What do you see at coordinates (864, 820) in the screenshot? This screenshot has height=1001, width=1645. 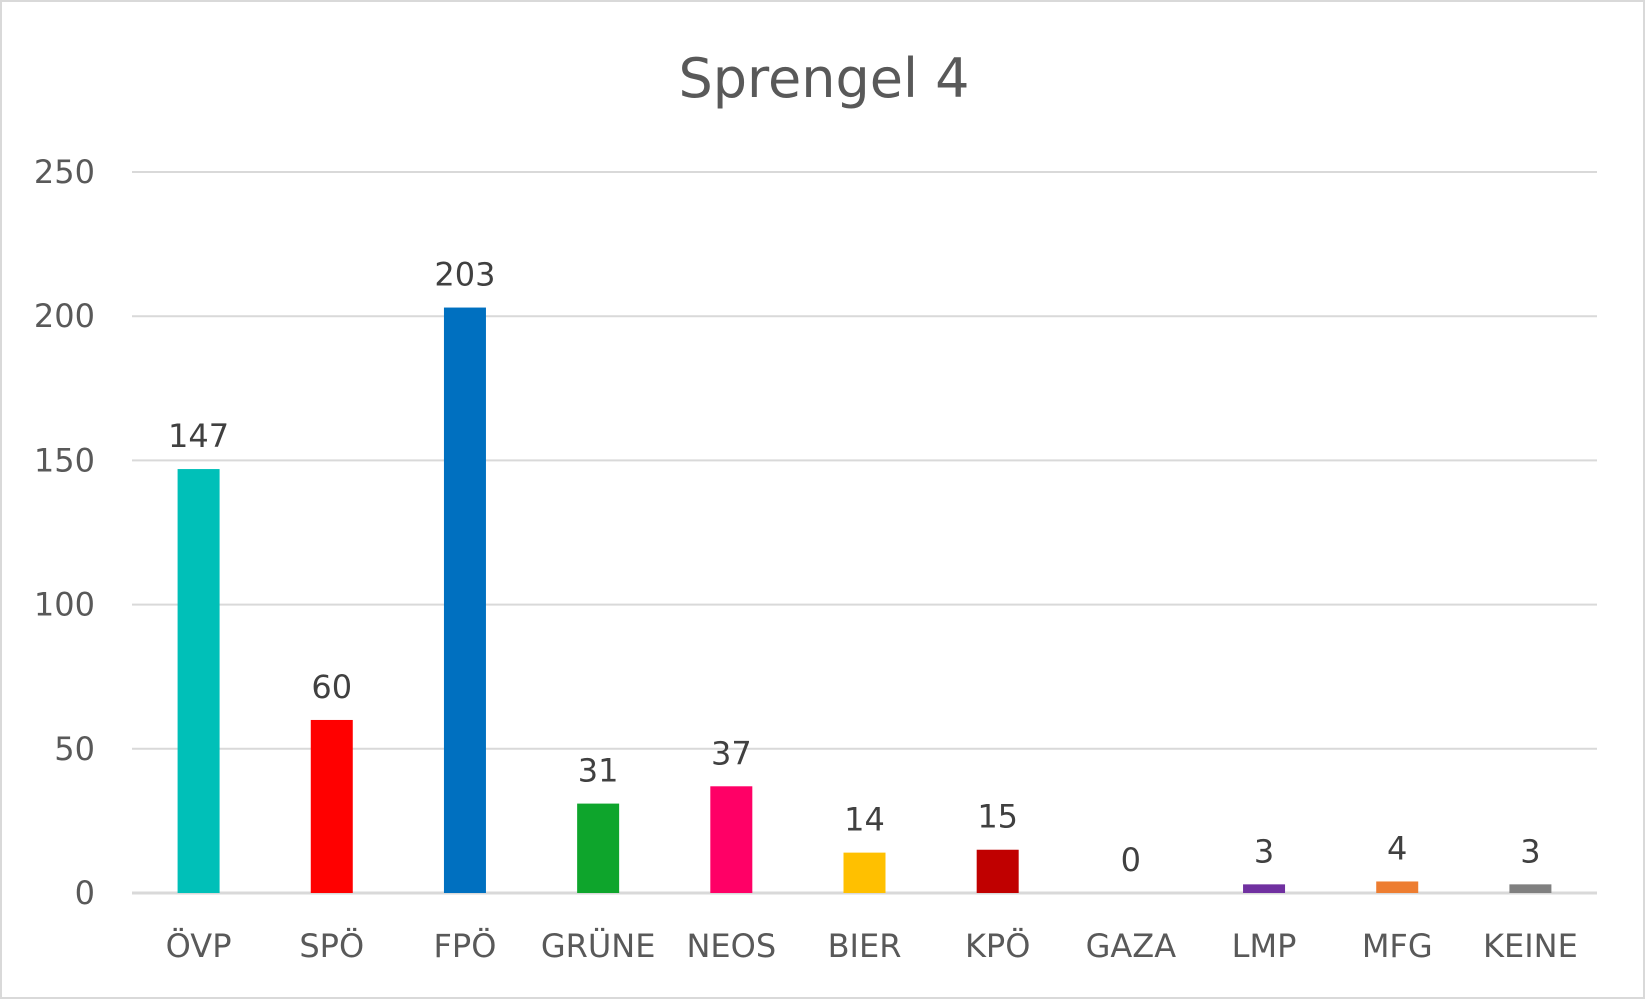 I see `data-label: 14` at bounding box center [864, 820].